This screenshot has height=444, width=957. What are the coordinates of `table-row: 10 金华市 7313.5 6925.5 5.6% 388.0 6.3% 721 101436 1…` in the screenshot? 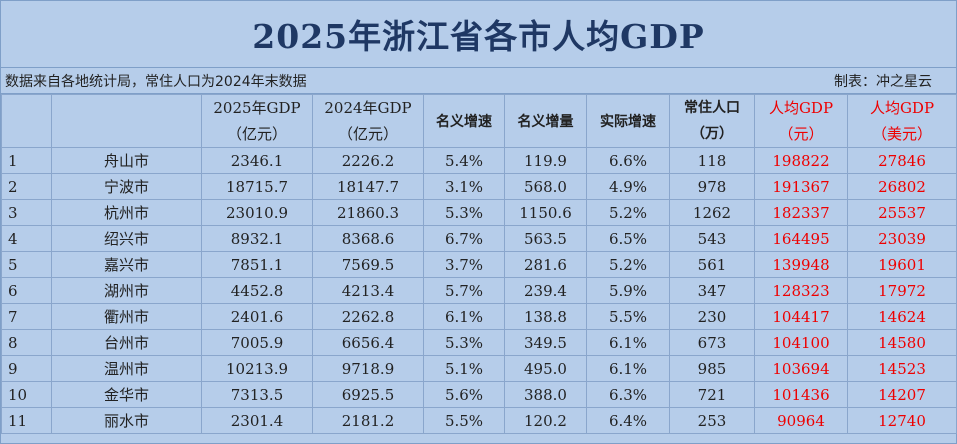 It's located at (479, 394).